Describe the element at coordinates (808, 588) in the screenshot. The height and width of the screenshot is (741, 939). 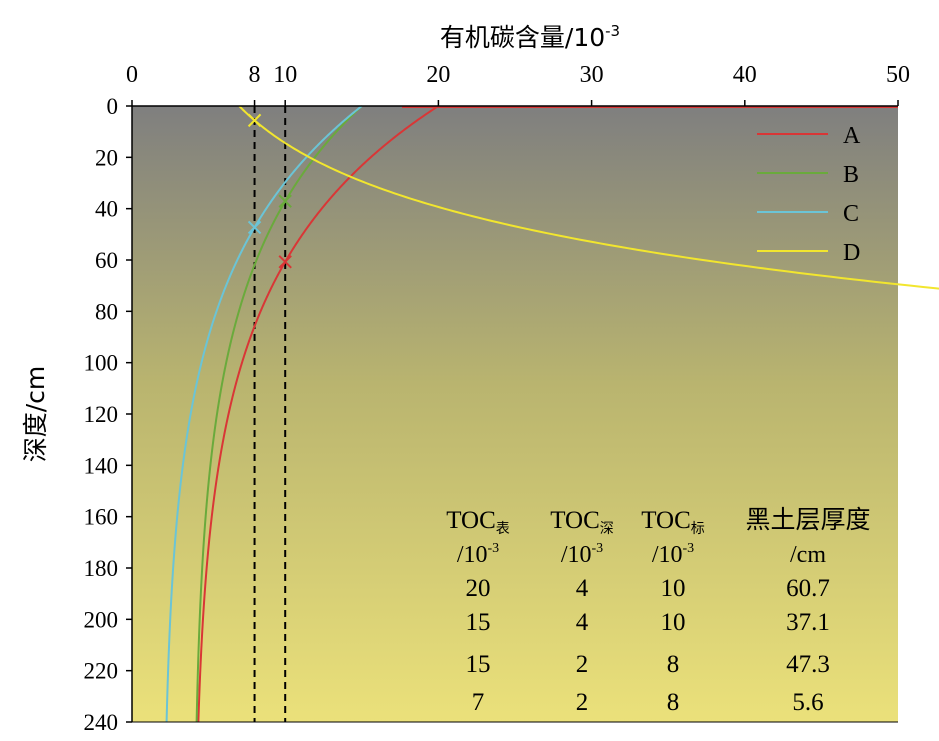
I see `table-cell-0-3: 60.7` at that location.